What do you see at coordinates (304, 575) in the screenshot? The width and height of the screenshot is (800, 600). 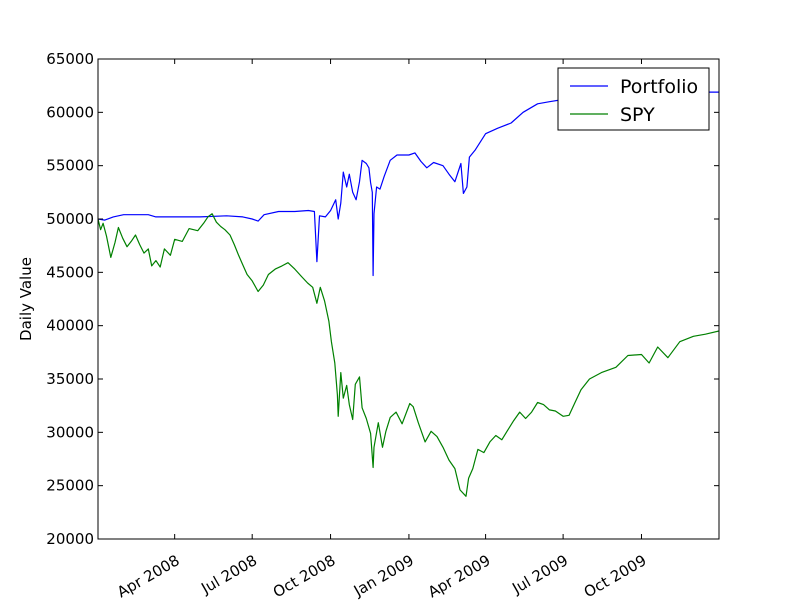 I see `x-tick-label: Oct 2008` at bounding box center [304, 575].